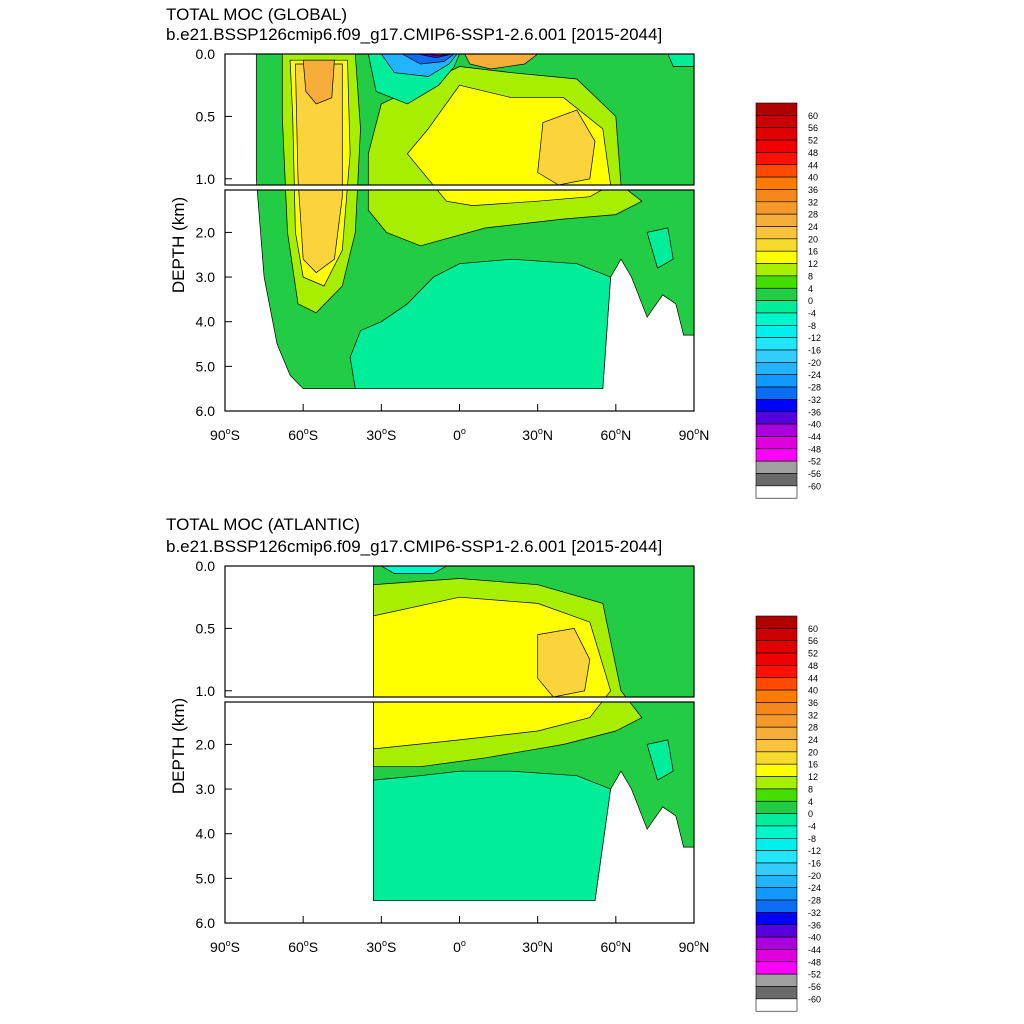 The height and width of the screenshot is (1024, 1024). What do you see at coordinates (814, 400) in the screenshot?
I see `colorbar-label: -32` at bounding box center [814, 400].